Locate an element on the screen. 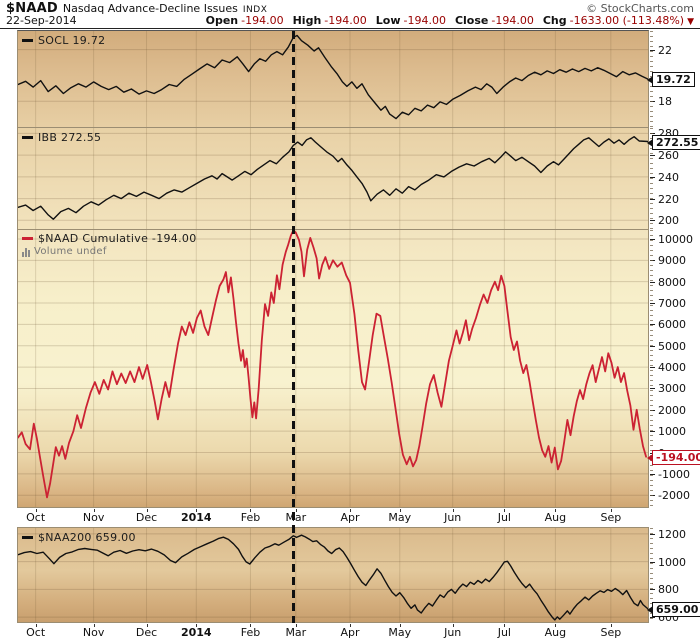  vertical-dashed-annotation is located at coordinates (294, 327).